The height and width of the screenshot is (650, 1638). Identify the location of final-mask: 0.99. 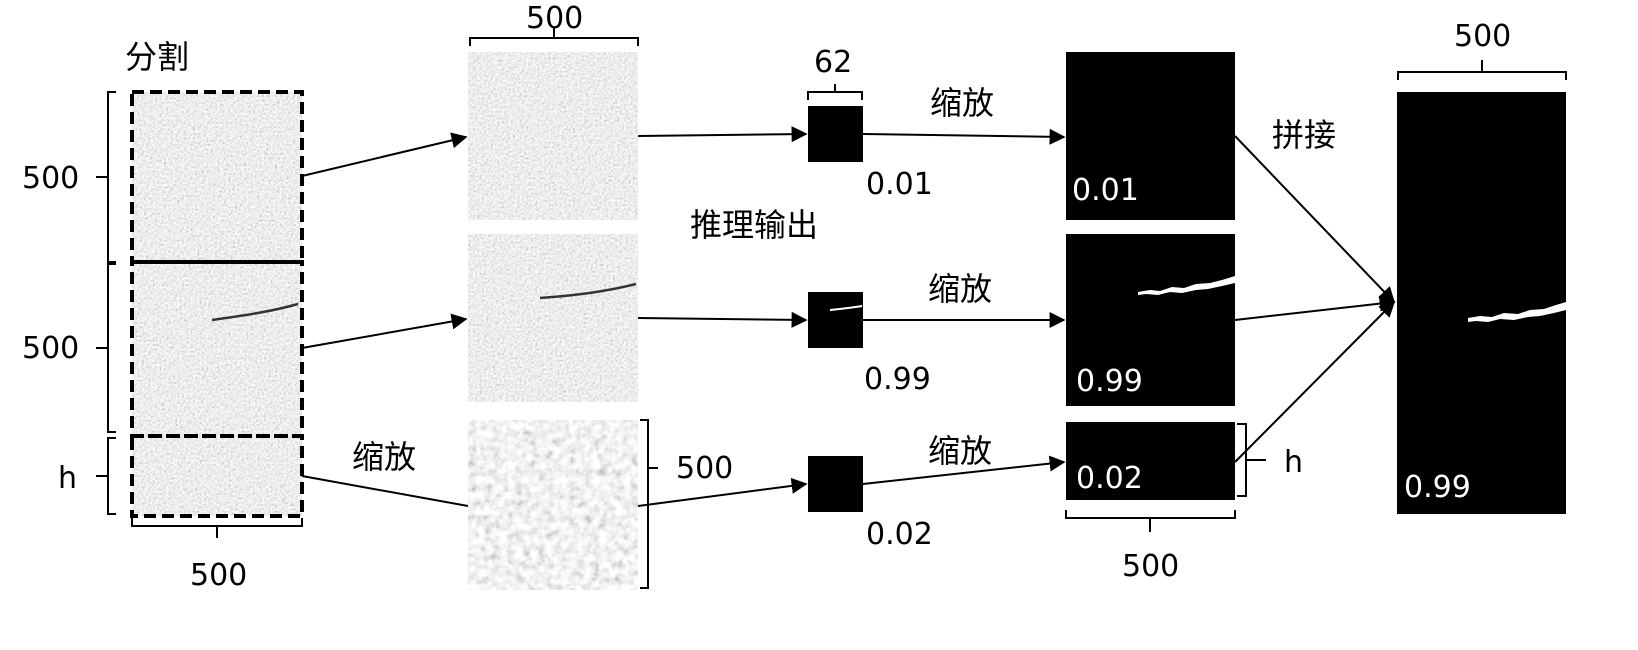
(1481, 303).